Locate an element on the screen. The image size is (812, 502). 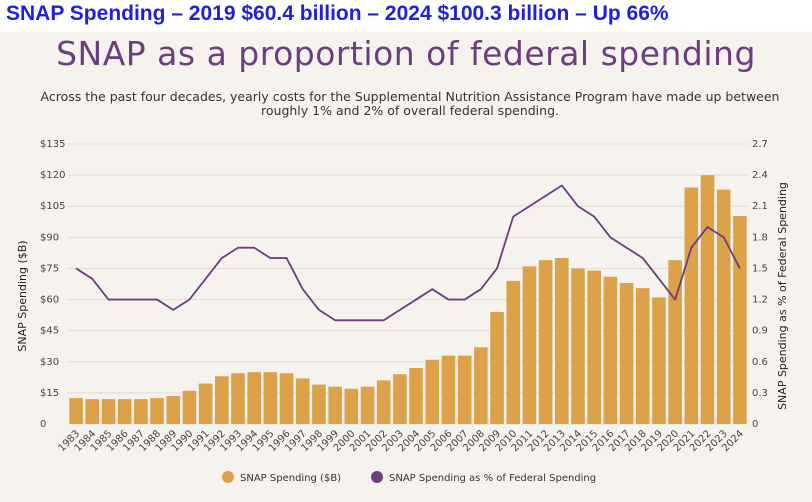
y-tick-label: $30 is located at coordinates (49, 362).